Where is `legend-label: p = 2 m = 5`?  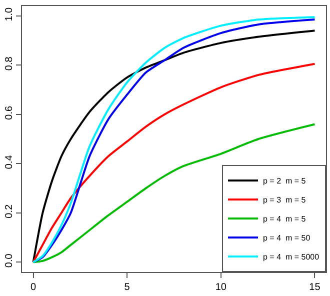 legend-label: p = 2 m = 5 is located at coordinates (284, 181).